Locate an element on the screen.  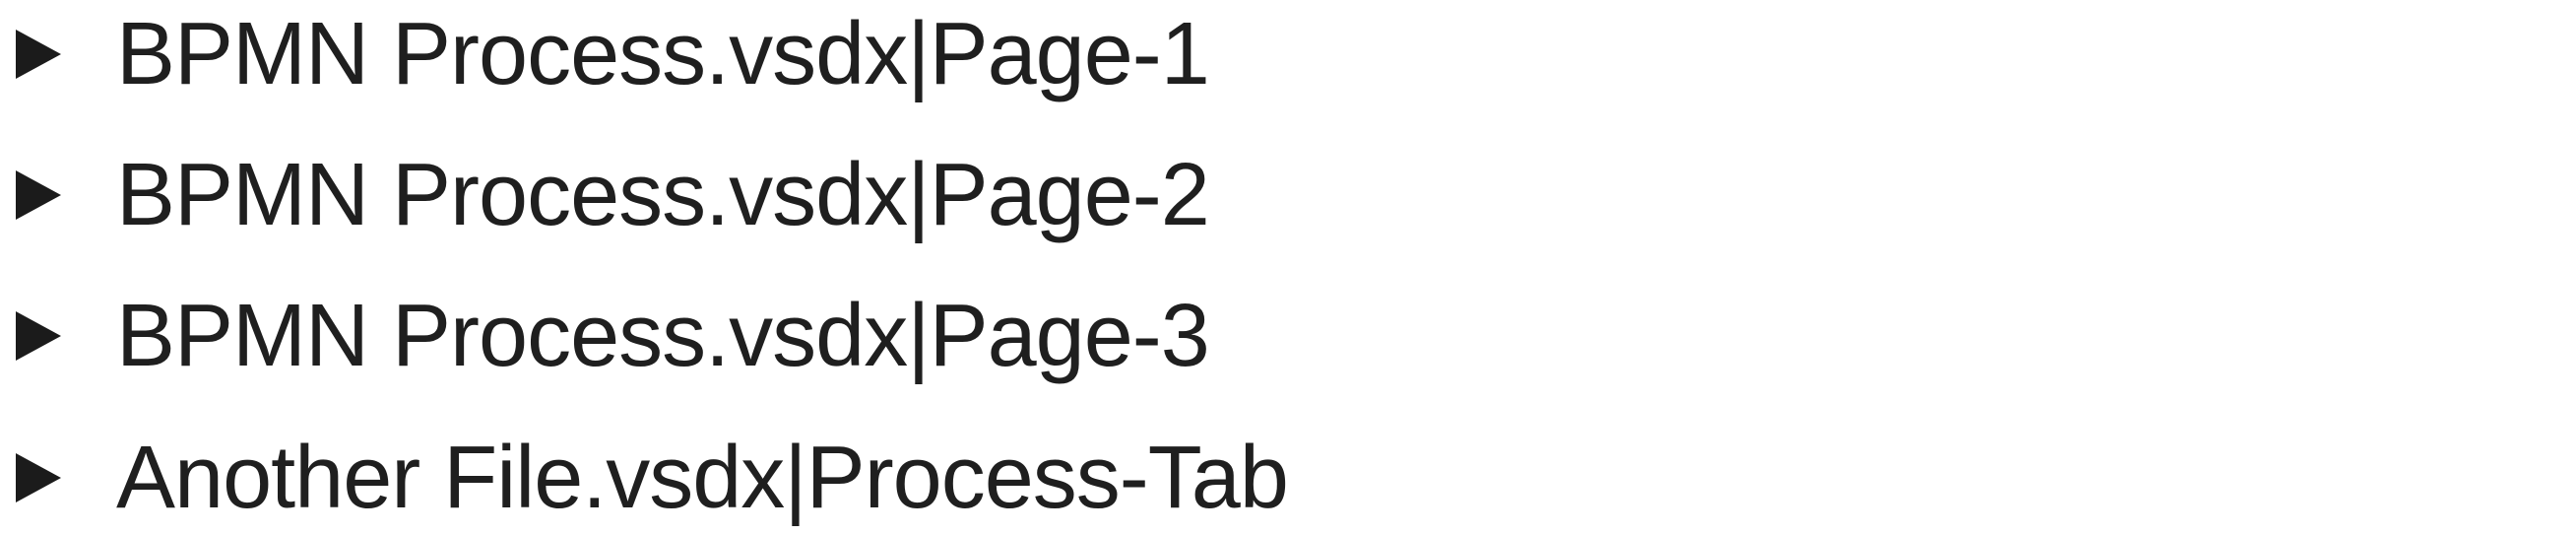
tree-item-label: BPMN Process.vsdx|Page-1 is located at coordinates (663, 54).